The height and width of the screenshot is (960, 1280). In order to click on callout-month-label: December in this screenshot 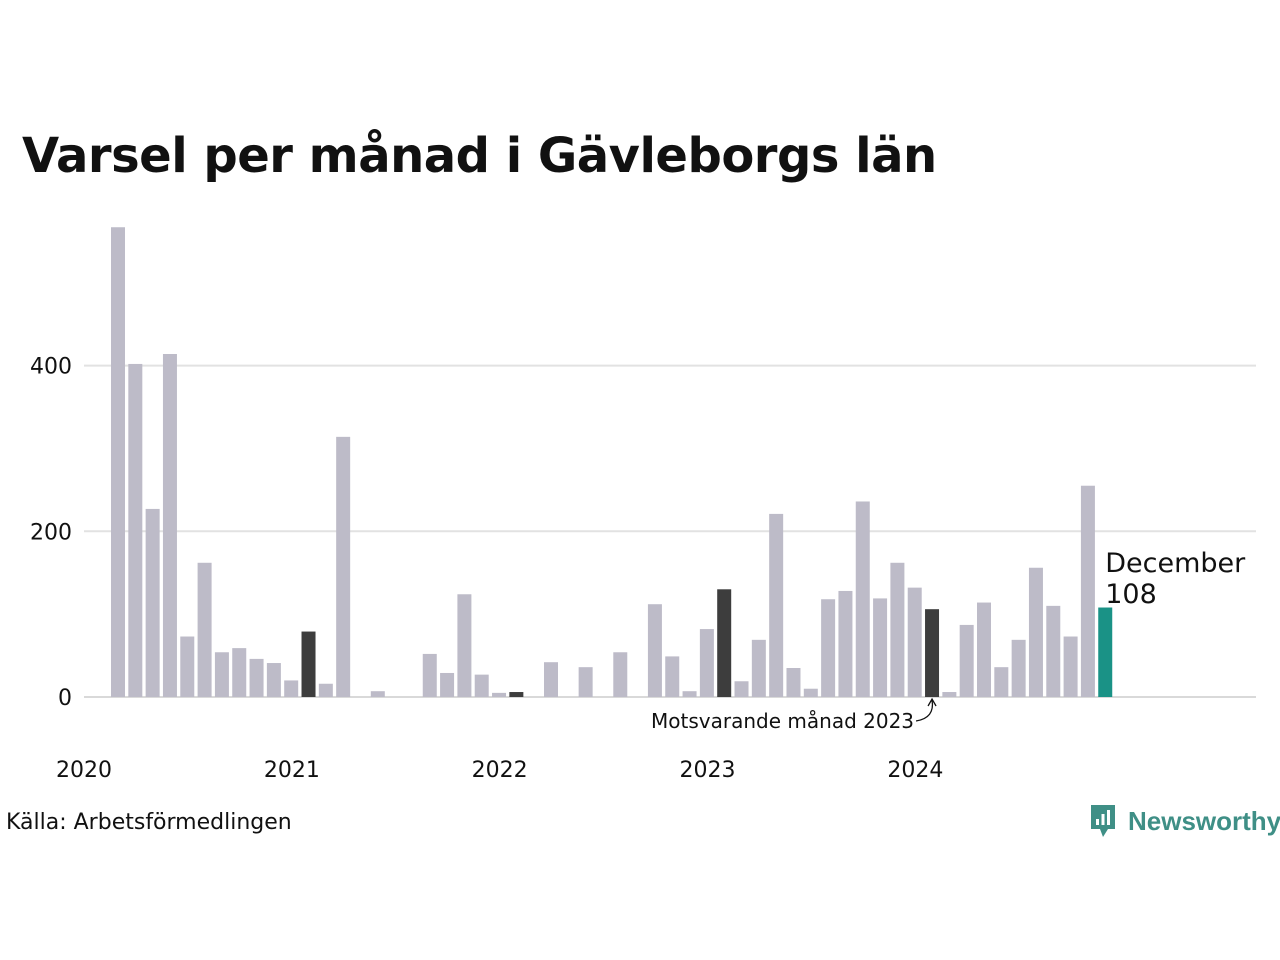, I will do `click(1175, 563)`.